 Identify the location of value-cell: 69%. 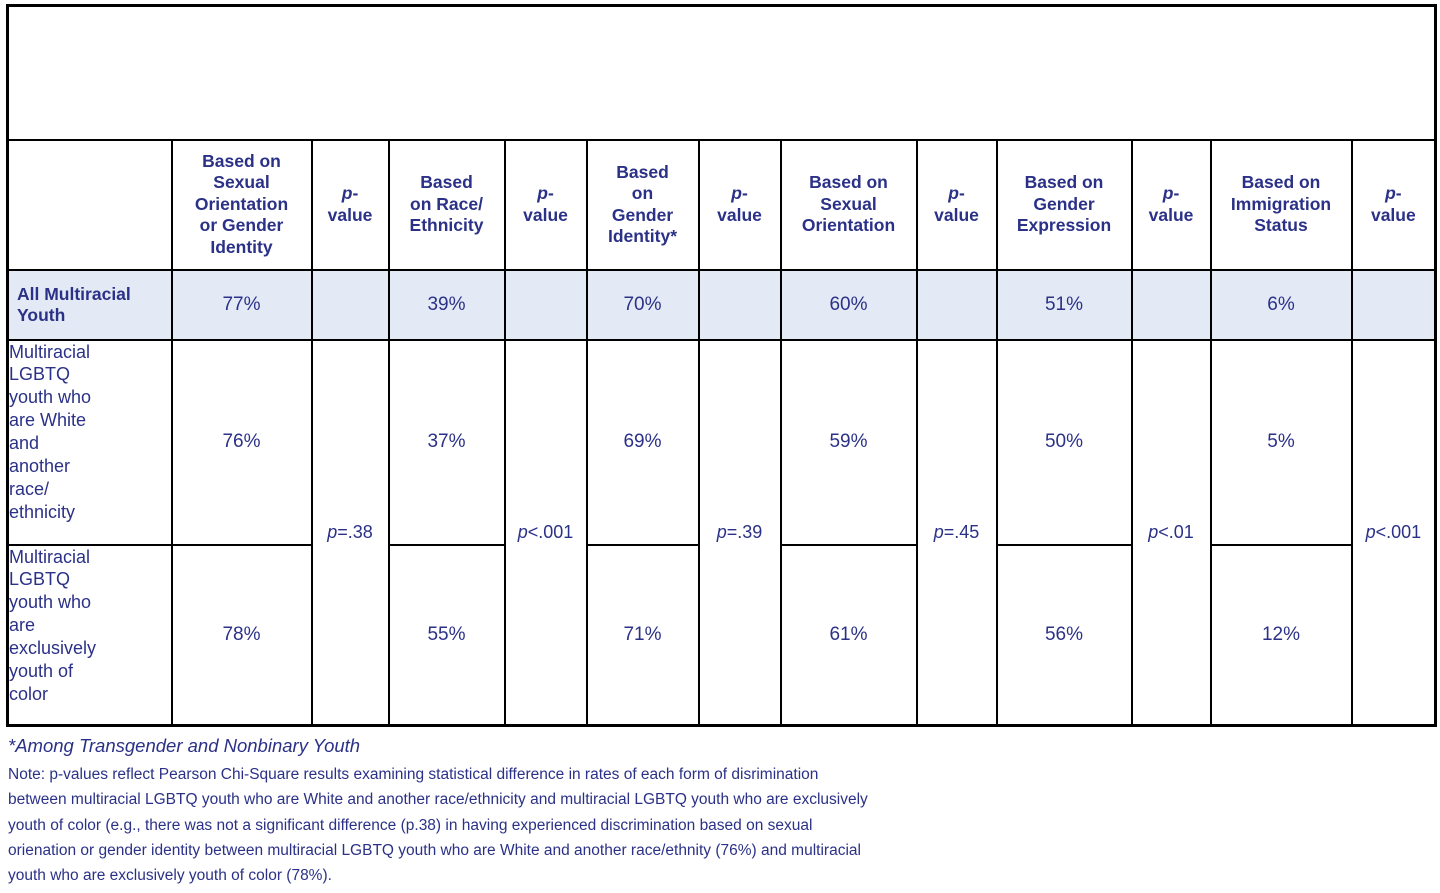
(642, 442).